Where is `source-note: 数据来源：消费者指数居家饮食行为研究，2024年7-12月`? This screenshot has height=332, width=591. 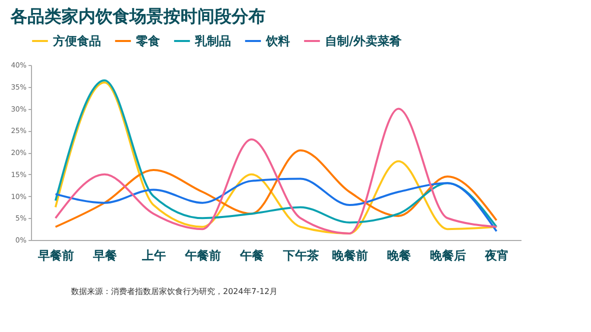 source-note: 数据来源：消费者指数居家饮食行为研究，2024年7-12月 is located at coordinates (174, 291).